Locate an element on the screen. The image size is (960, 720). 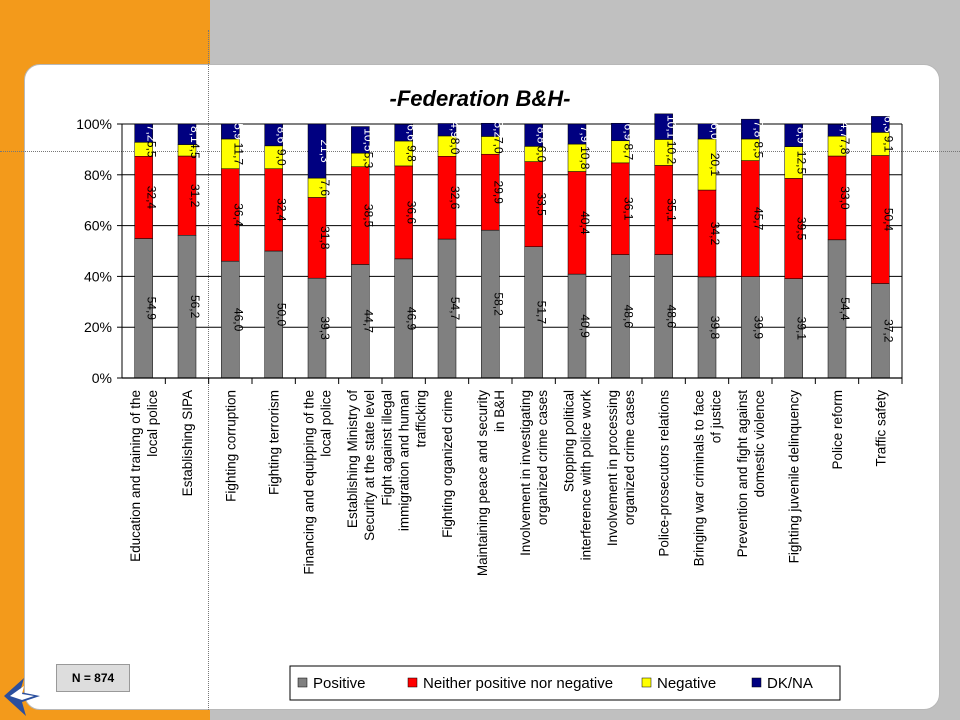
data-label: 9,8 is located at coordinates (412, 153).